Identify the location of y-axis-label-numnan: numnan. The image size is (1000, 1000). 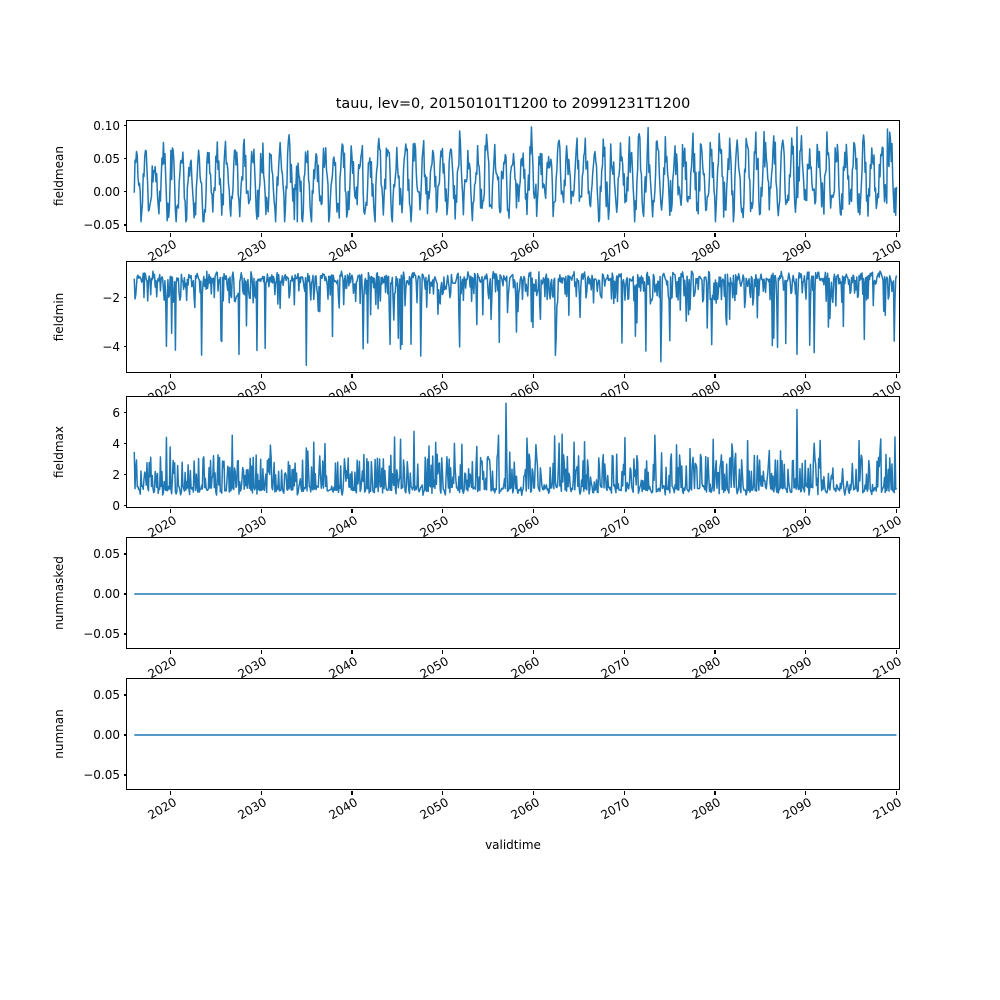
(59, 734).